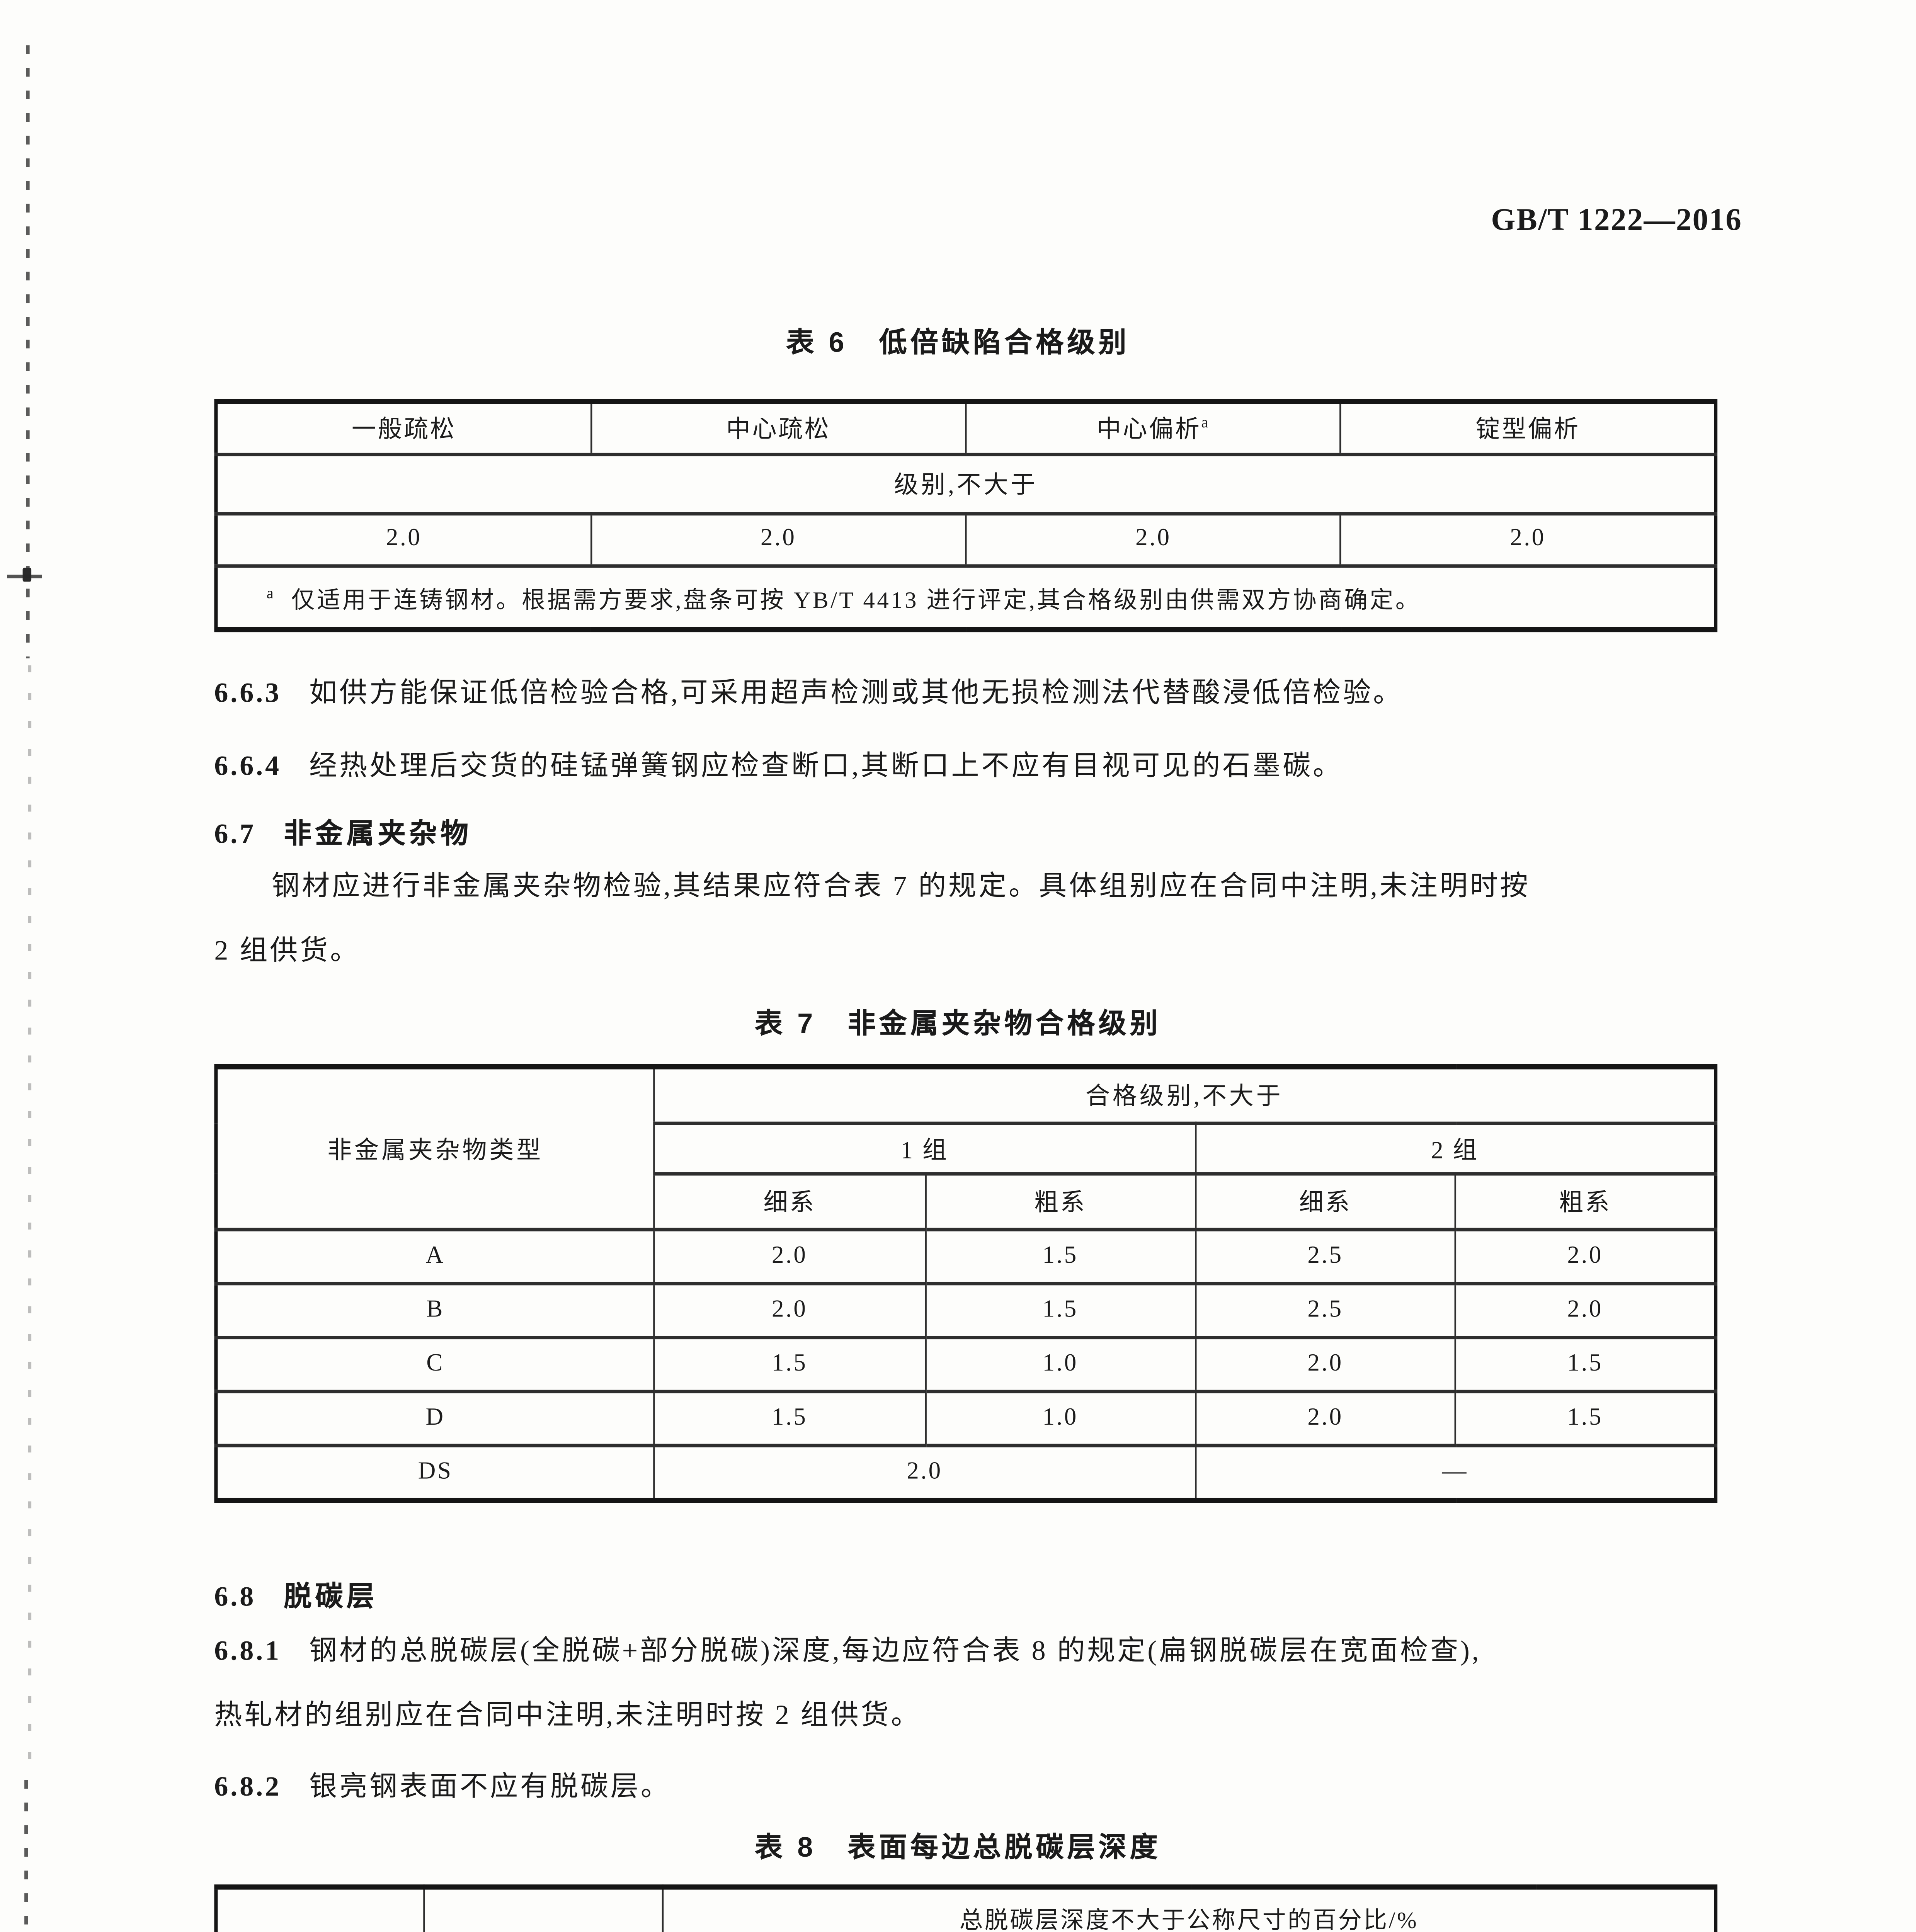 This screenshot has height=1932, width=1916. What do you see at coordinates (924, 1148) in the screenshot?
I see `table7-group1-header: 1 组` at bounding box center [924, 1148].